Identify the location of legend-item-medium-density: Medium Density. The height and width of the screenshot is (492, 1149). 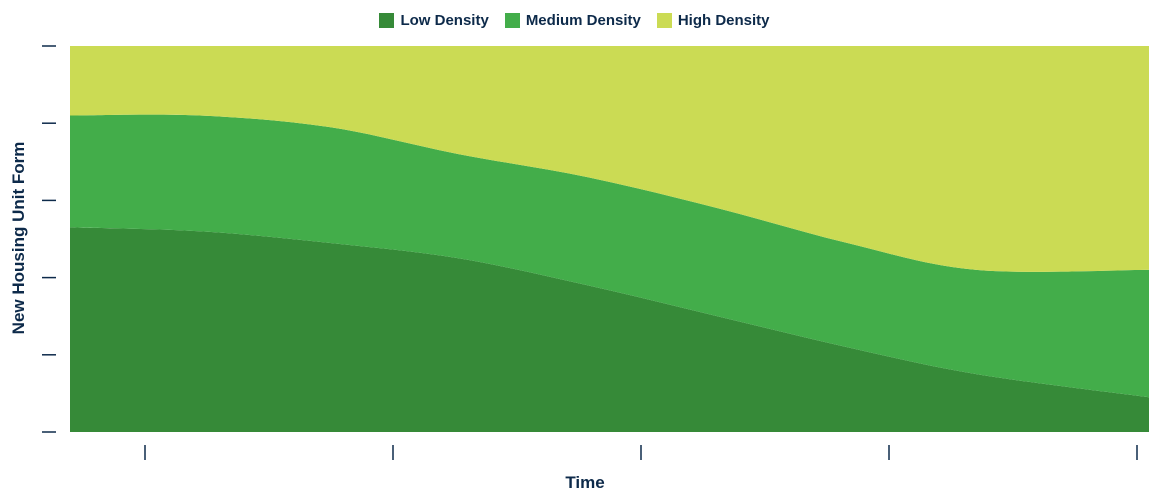
(572, 20).